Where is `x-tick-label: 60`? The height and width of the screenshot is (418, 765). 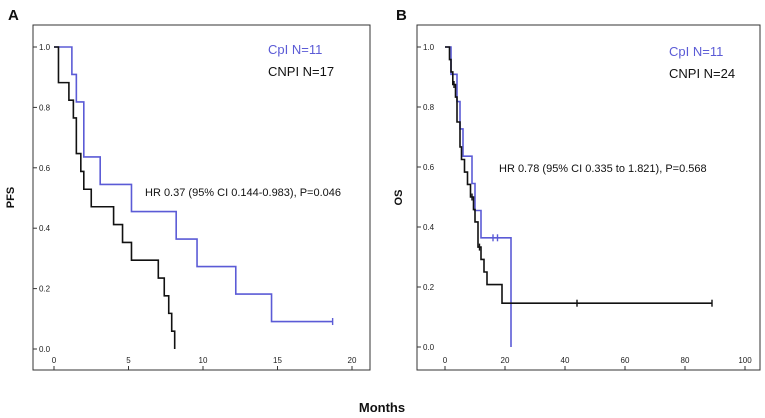
x-tick-label: 60 is located at coordinates (625, 360).